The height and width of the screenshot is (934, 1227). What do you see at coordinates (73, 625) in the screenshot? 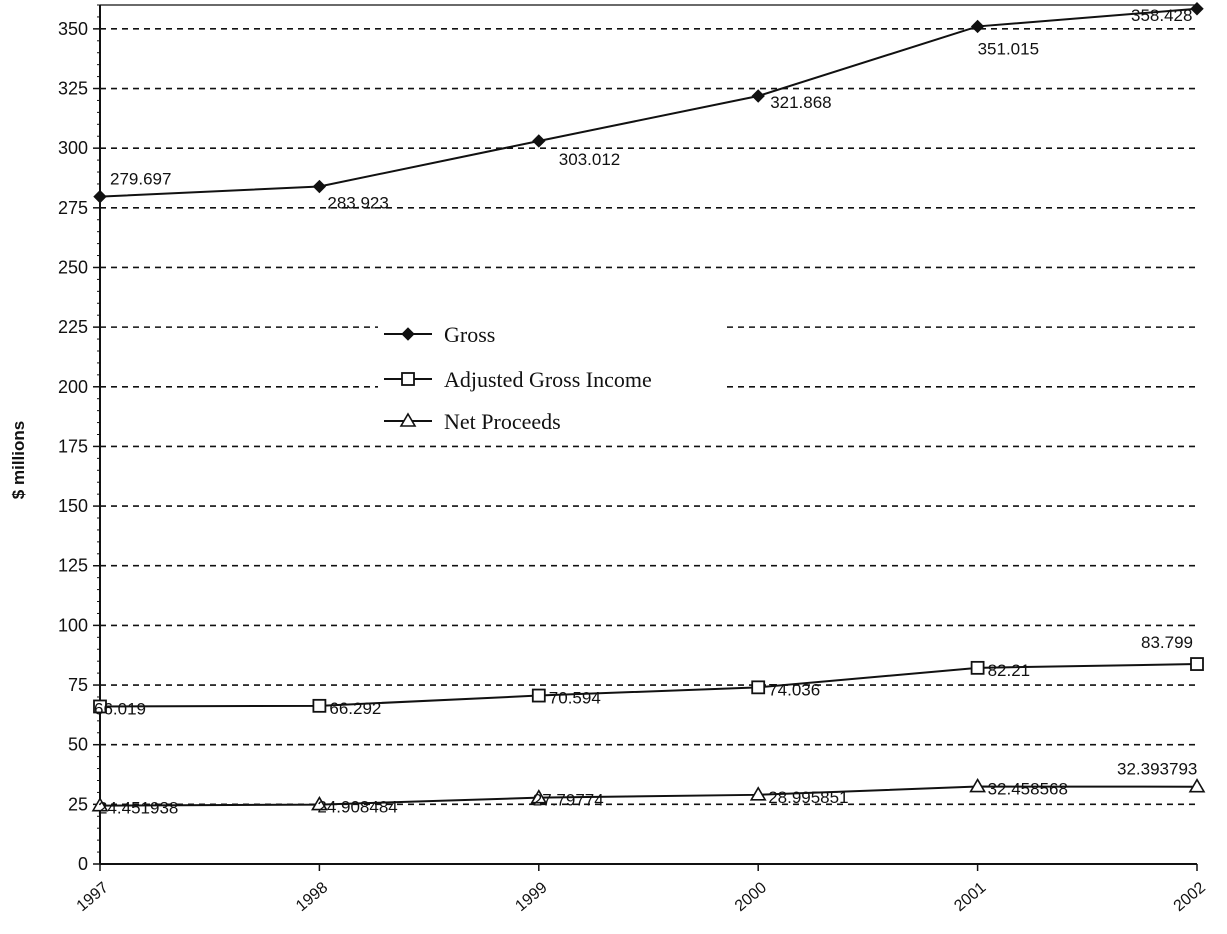
I see `y-tick-label: 100` at bounding box center [73, 625].